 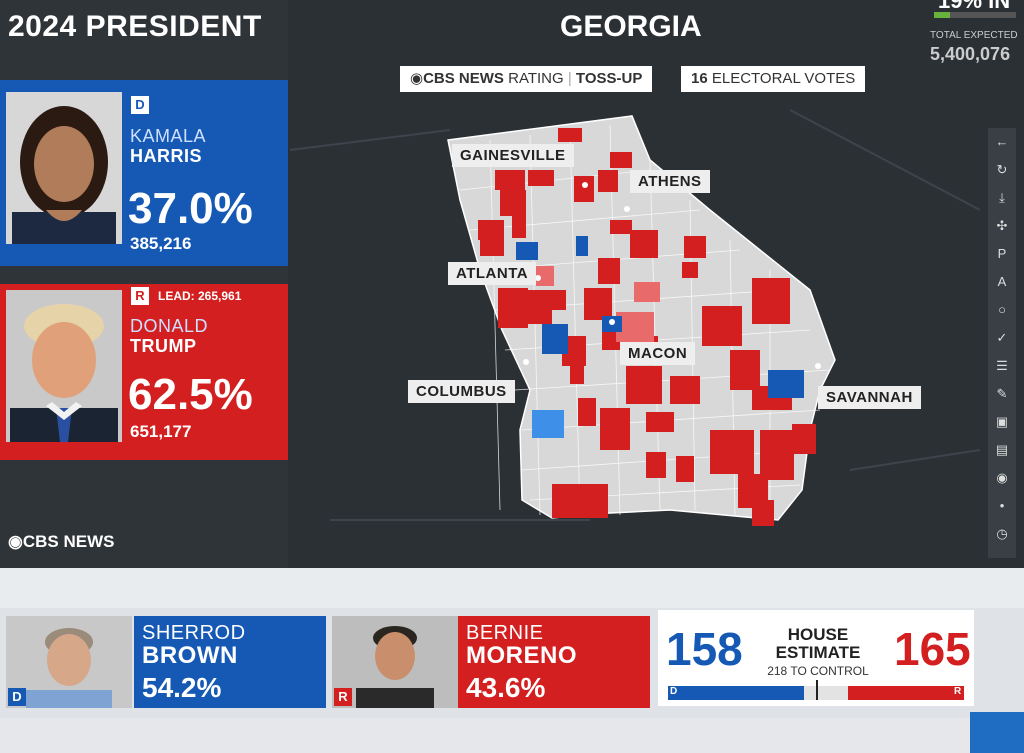 What do you see at coordinates (997, 732) in the screenshot?
I see `lower-strip-accent` at bounding box center [997, 732].